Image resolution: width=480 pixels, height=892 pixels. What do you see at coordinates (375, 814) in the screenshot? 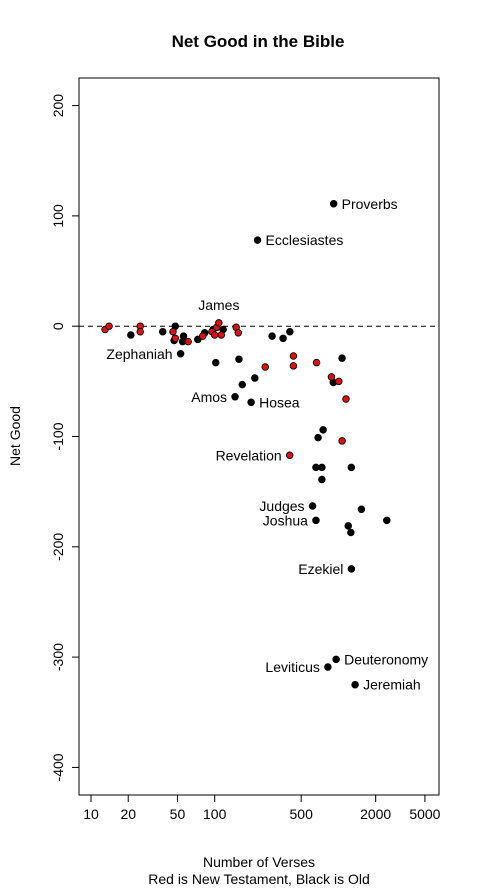
I see `x-tick-label: 2000` at bounding box center [375, 814].